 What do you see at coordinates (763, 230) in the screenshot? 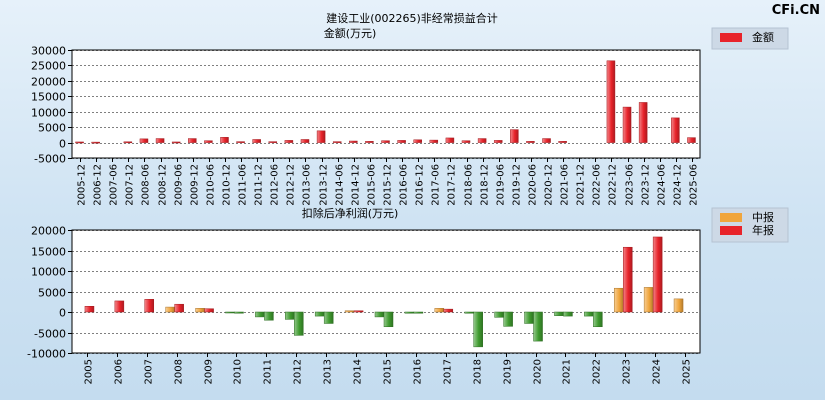
I see `chart2-legend-label: 年报` at bounding box center [763, 230].